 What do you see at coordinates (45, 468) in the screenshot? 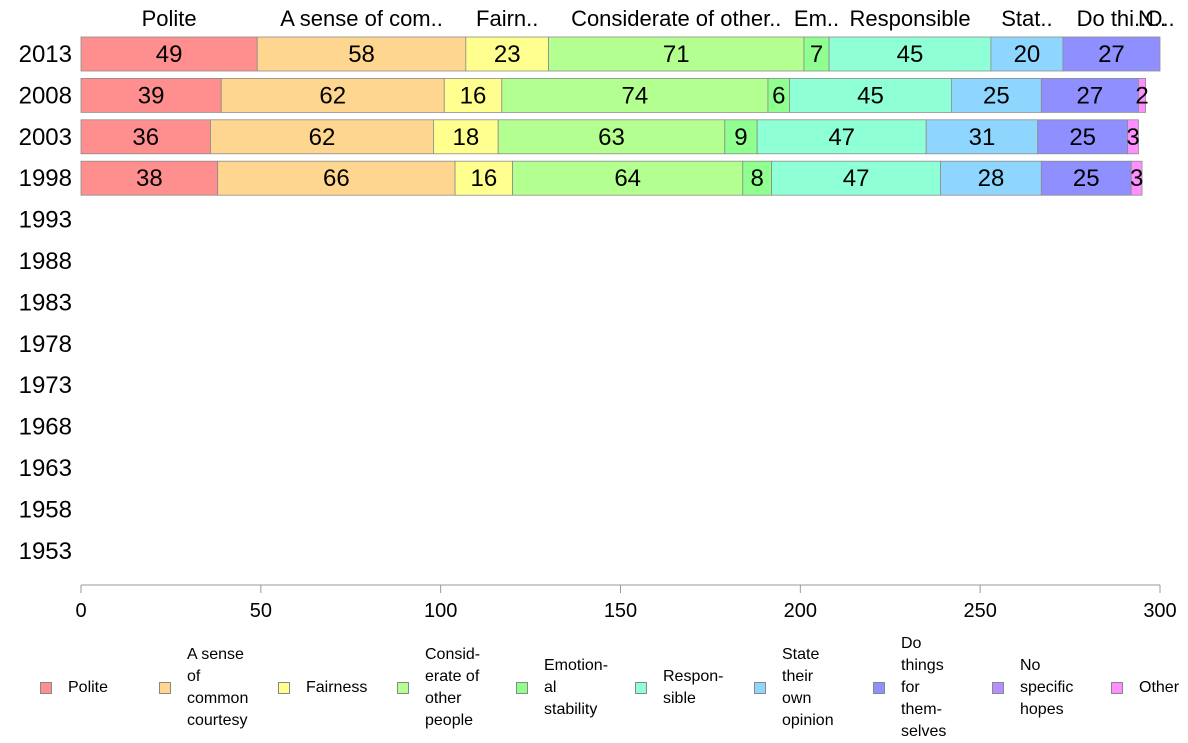
I see `category-label: 1963` at bounding box center [45, 468].